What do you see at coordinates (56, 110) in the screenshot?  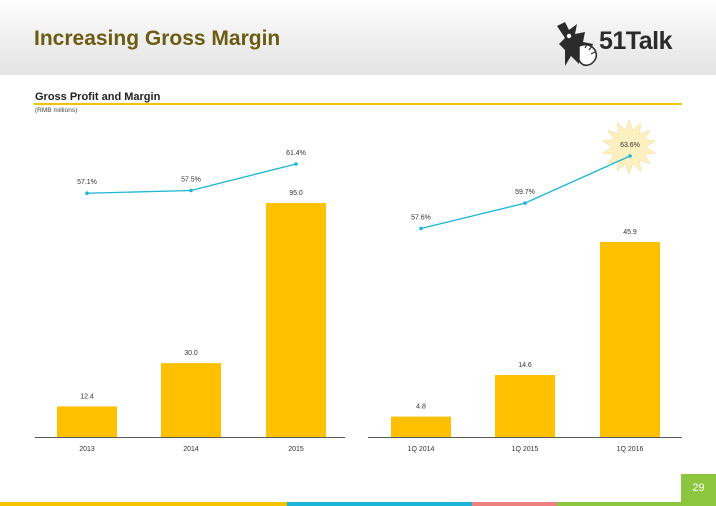 I see `units-label: (RMB millions)` at bounding box center [56, 110].